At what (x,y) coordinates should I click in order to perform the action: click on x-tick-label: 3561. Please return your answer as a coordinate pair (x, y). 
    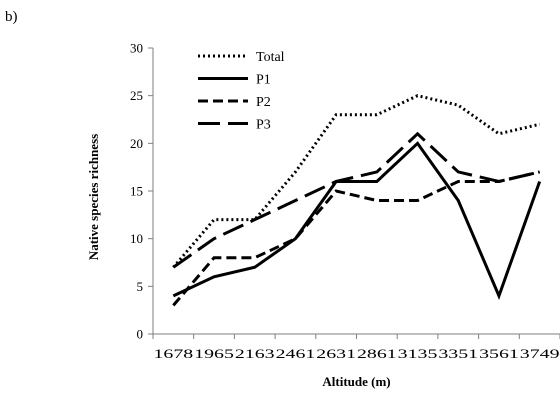
    Looking at the image, I should click on (499, 353).